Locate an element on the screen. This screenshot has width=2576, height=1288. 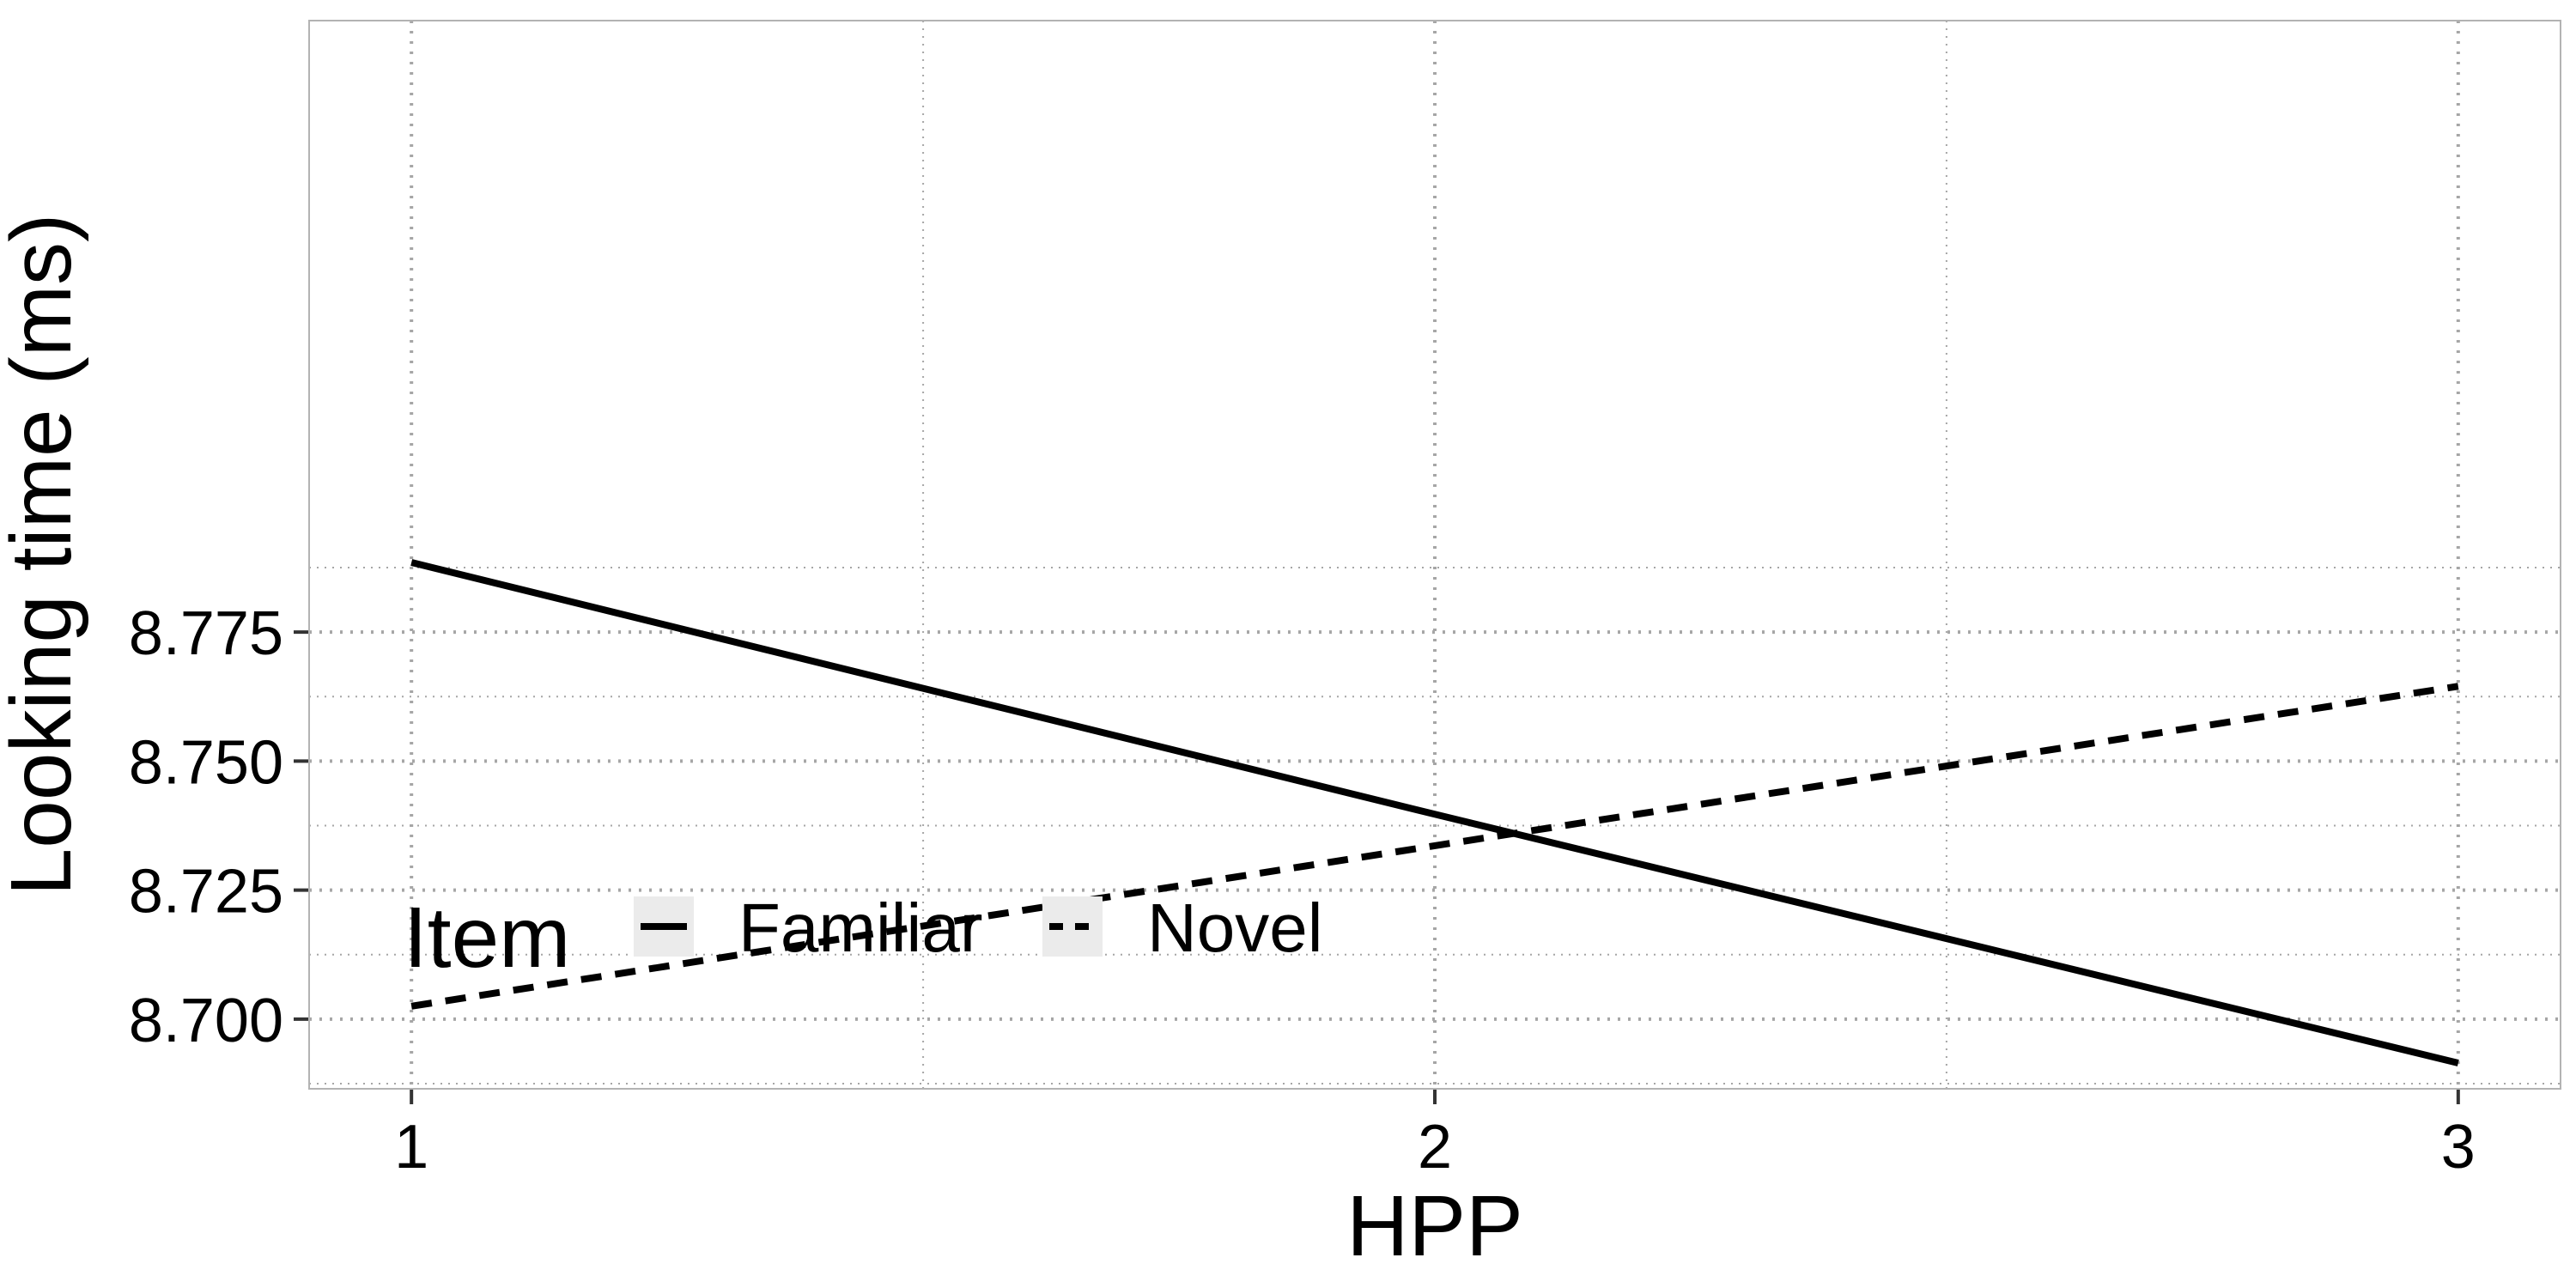
y-axis-title: Looking time (ms) is located at coordinates (44, 555).